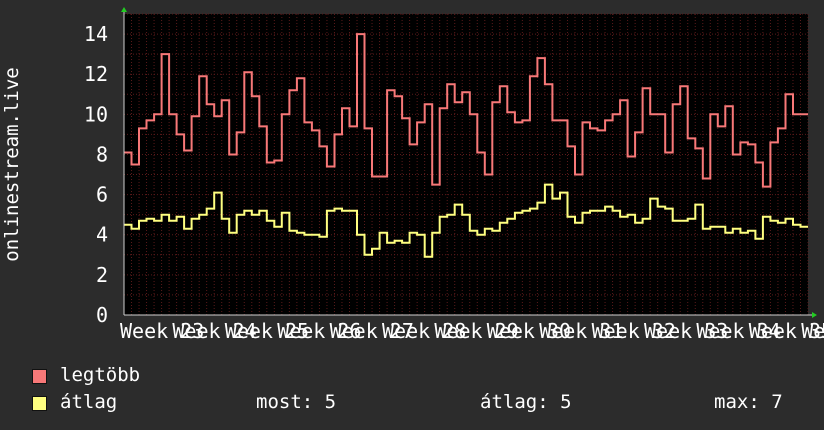 Image resolution: width=824 pixels, height=430 pixels. I want to click on x-tick-label: Week 29, so click(476, 331).